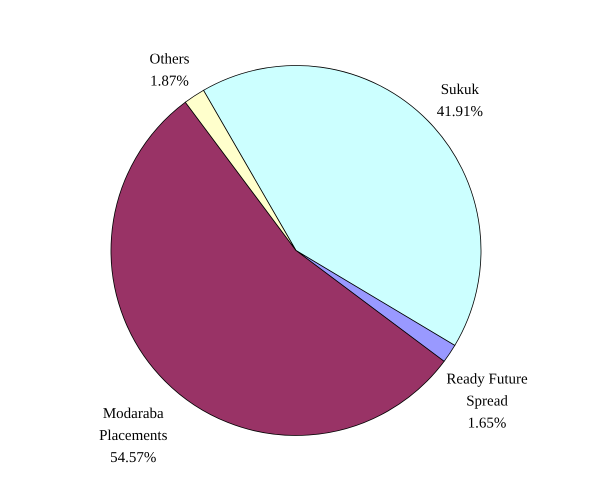 The height and width of the screenshot is (501, 592). I want to click on slice-label: Sukuk, so click(460, 90).